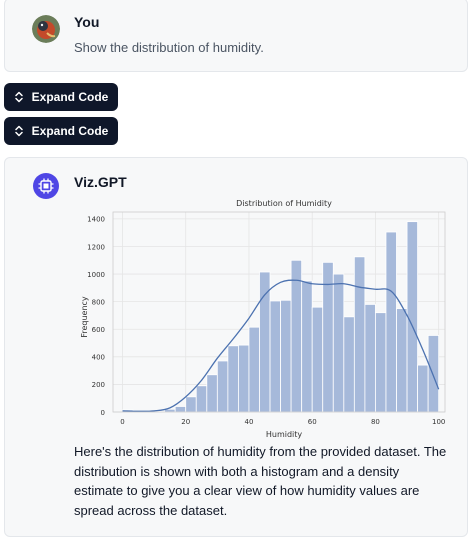 This screenshot has height=537, width=474. Describe the element at coordinates (236, 36) in the screenshot. I see `user-message-card: You Show the distribution of humidity.` at that location.